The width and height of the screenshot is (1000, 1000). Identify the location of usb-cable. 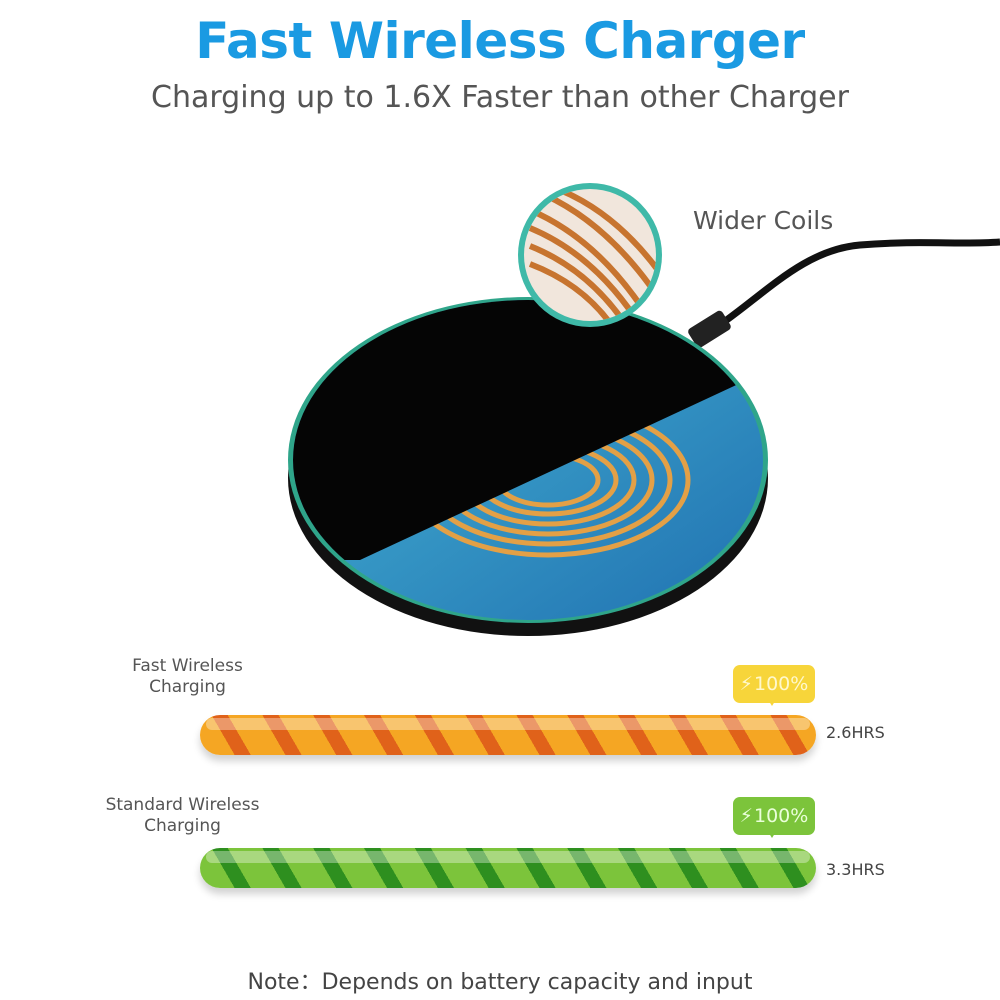
(851, 288).